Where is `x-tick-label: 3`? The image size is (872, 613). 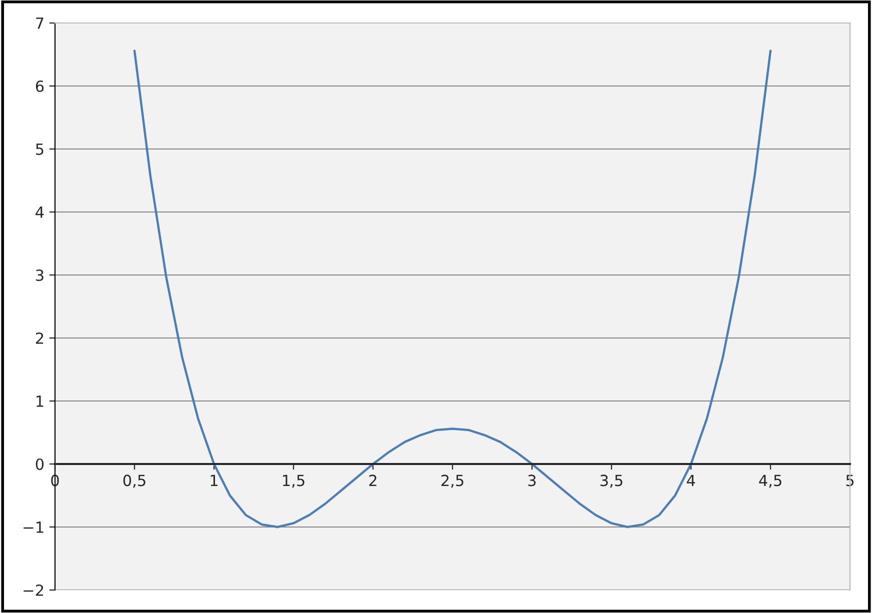
x-tick-label: 3 is located at coordinates (532, 480).